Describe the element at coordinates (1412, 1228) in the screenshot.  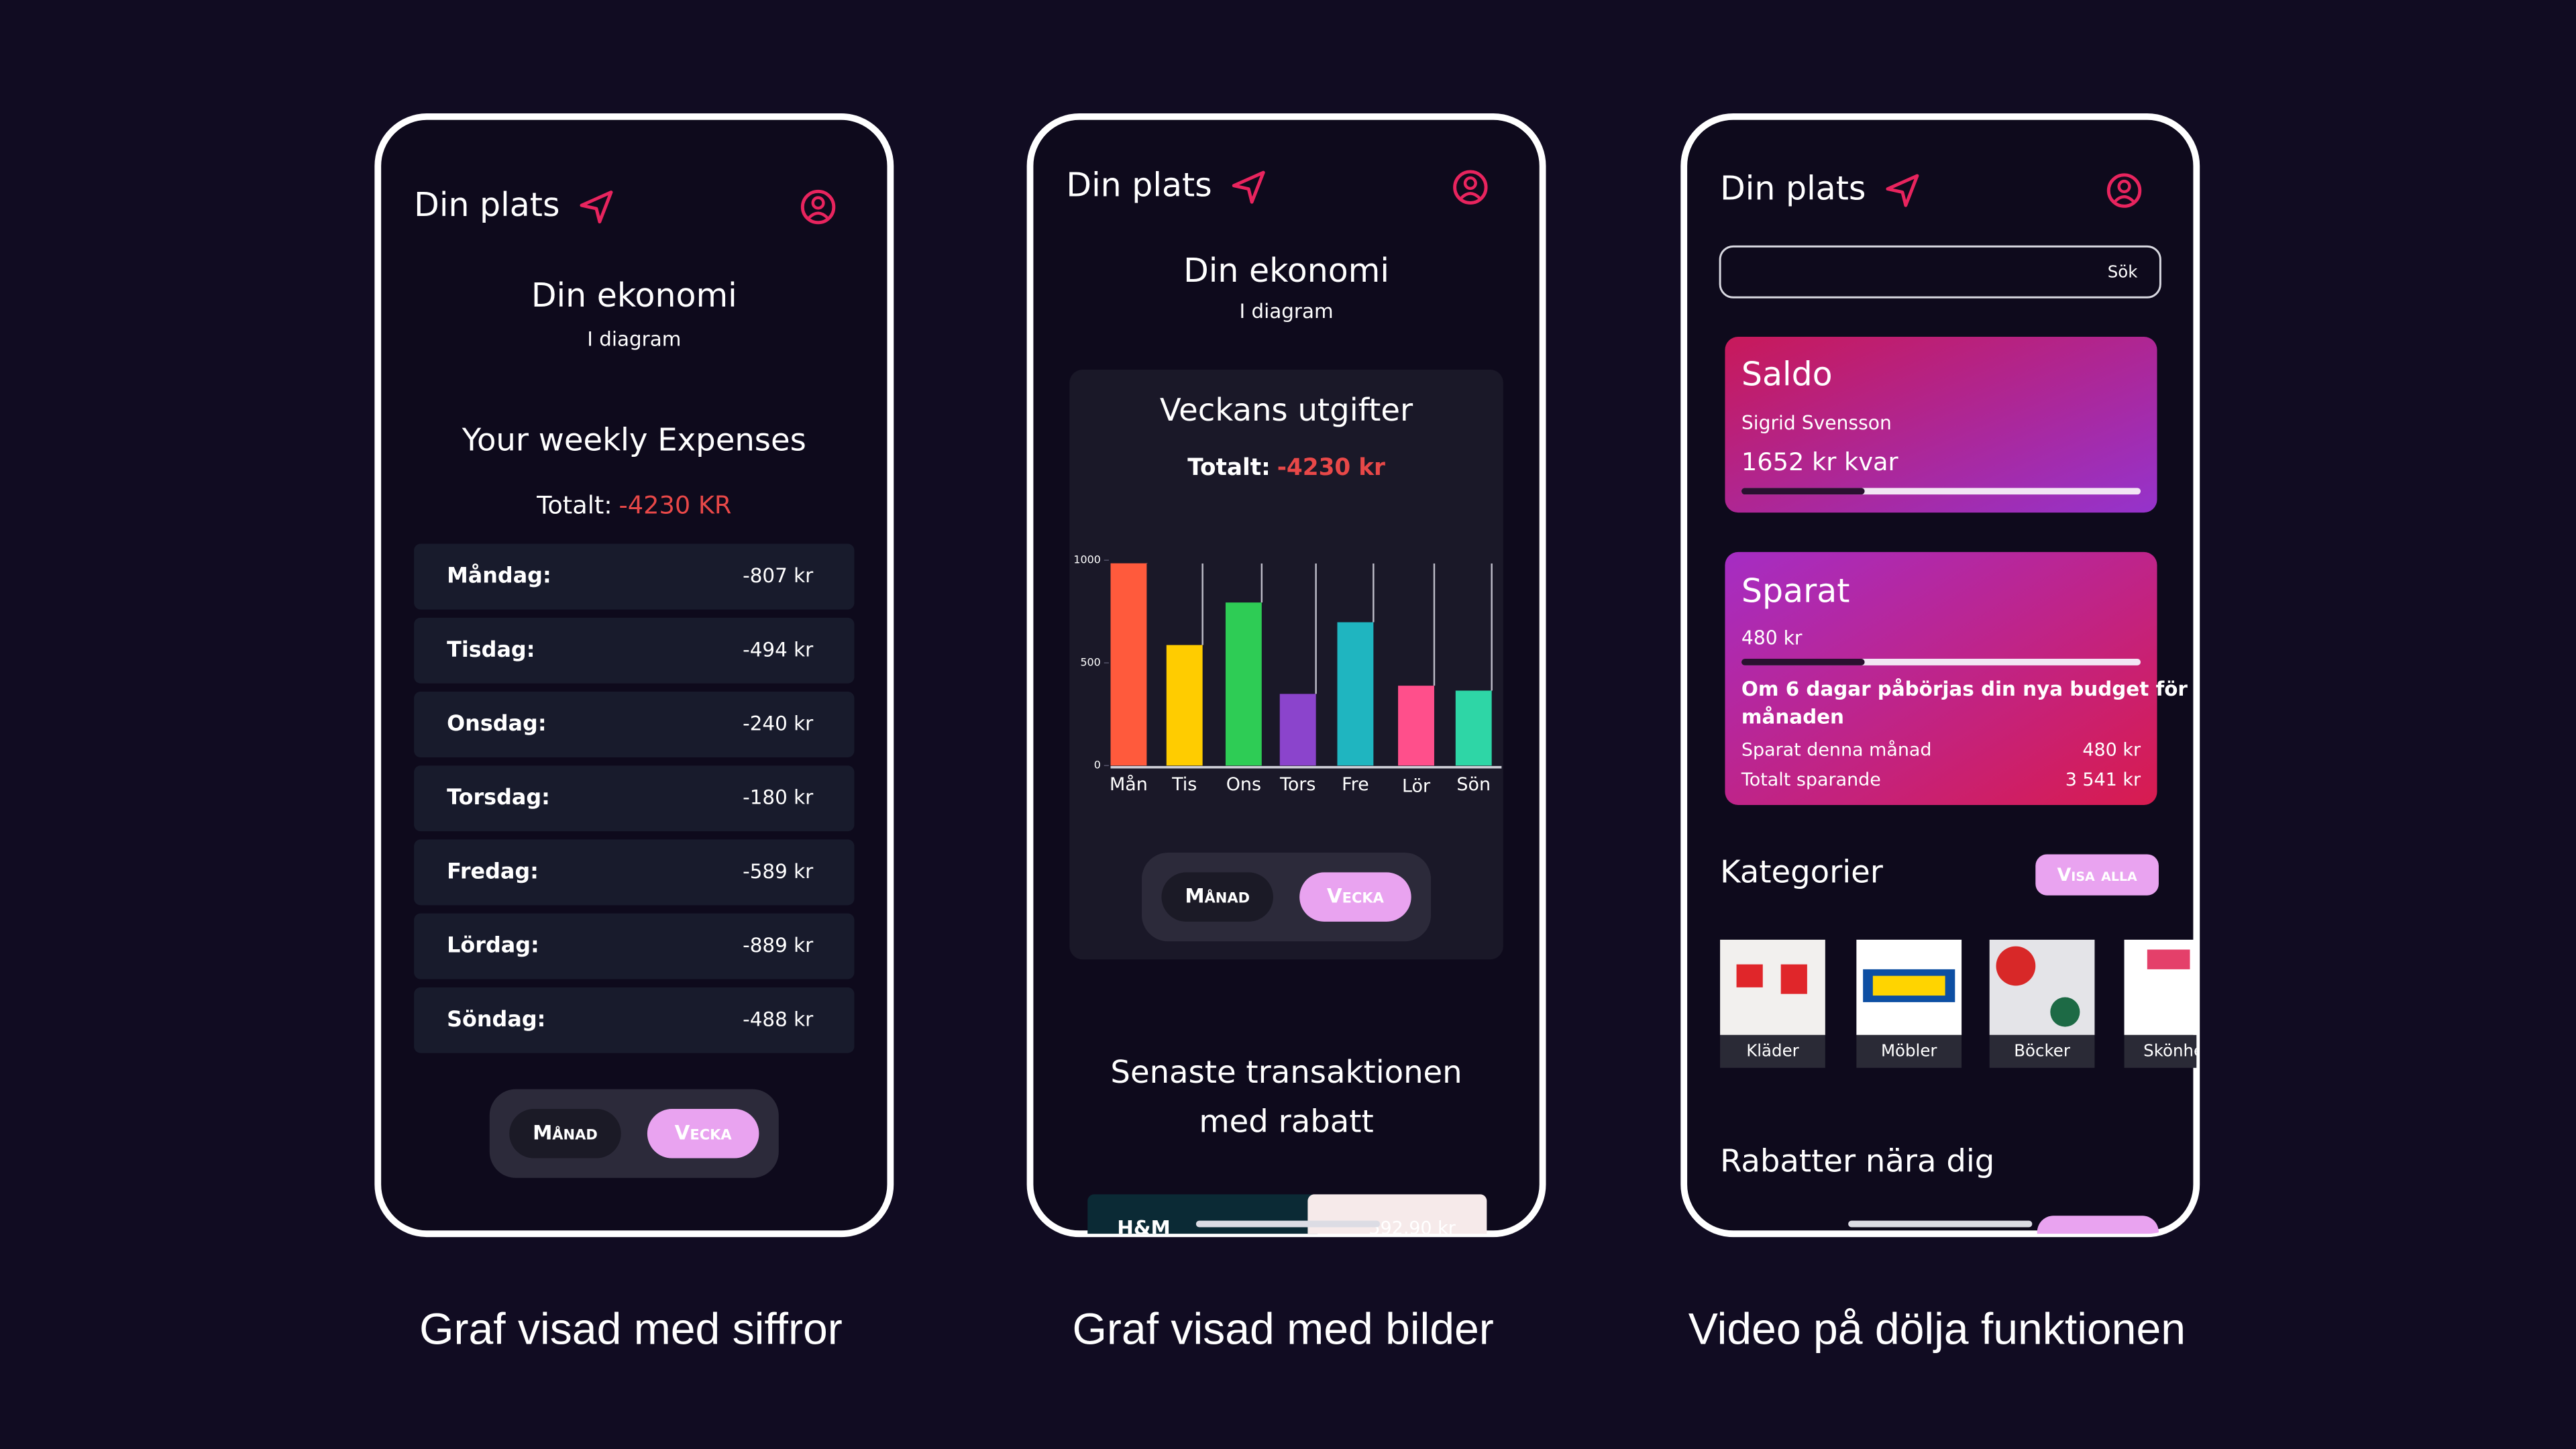
I see `transaction-amount: 592,90 kr` at that location.